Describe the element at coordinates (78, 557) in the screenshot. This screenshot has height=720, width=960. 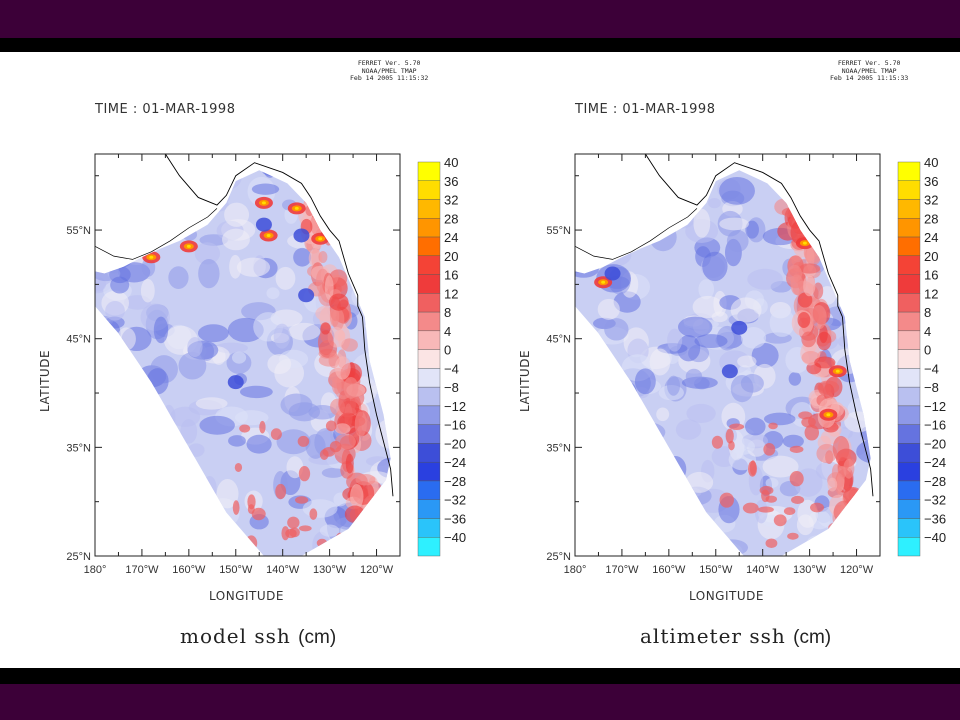
I see `lat-tick-label: 25°N` at that location.